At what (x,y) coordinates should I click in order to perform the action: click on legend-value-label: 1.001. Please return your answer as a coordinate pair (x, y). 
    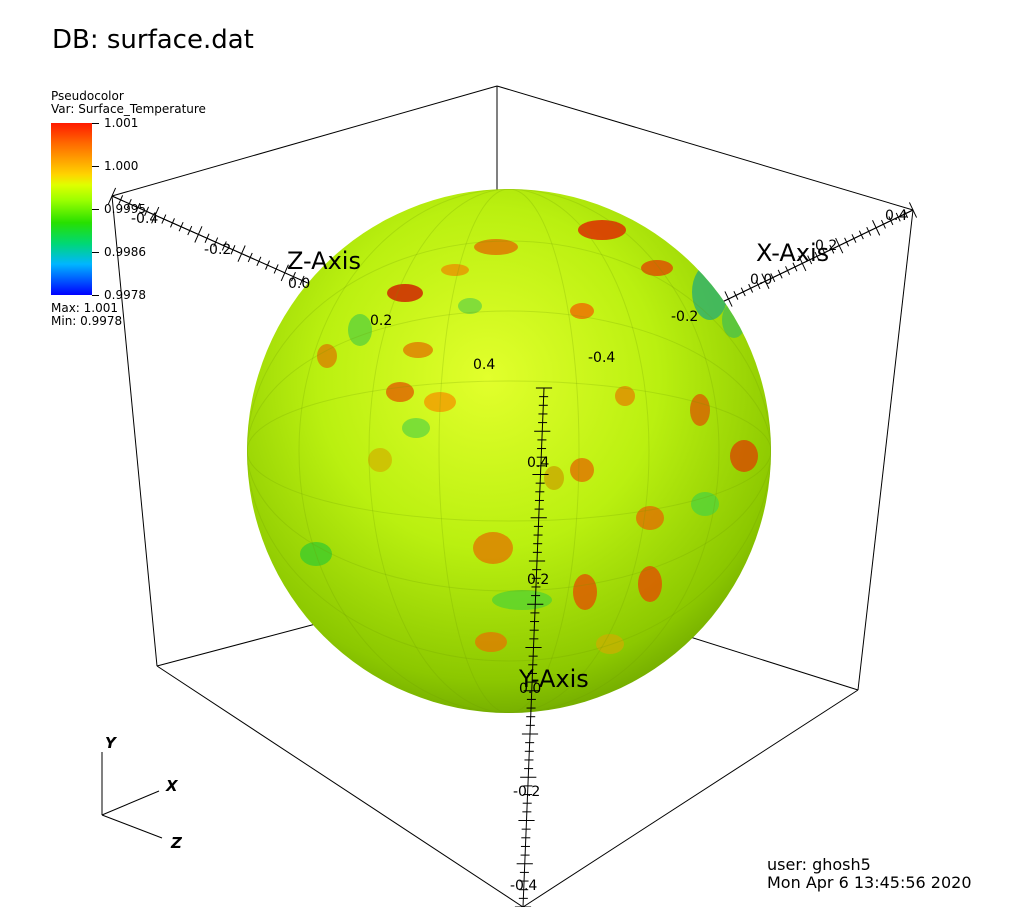
    Looking at the image, I should click on (121, 123).